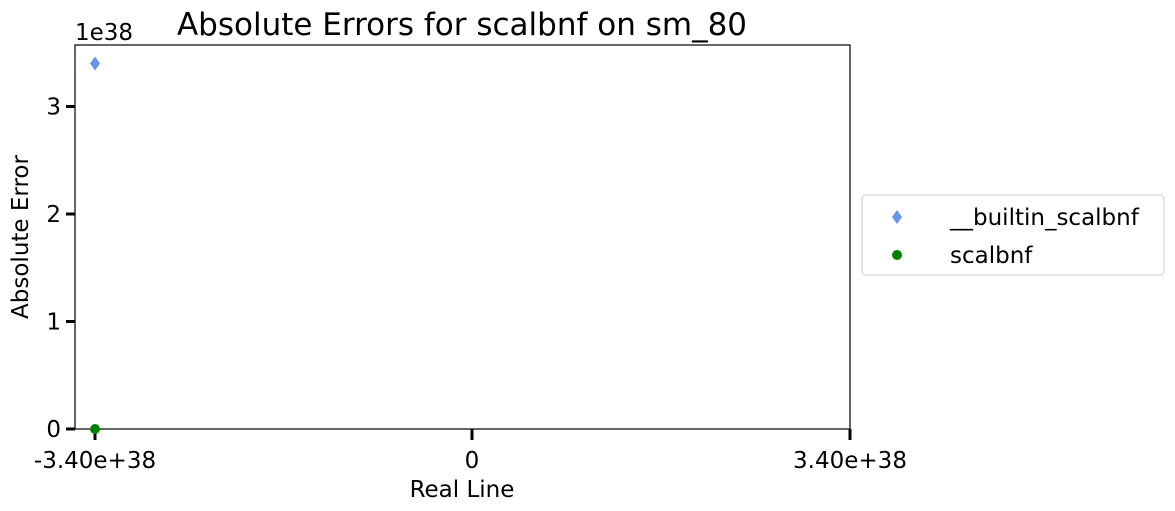  What do you see at coordinates (462, 490) in the screenshot?
I see `x-axis-label: Real Line` at bounding box center [462, 490].